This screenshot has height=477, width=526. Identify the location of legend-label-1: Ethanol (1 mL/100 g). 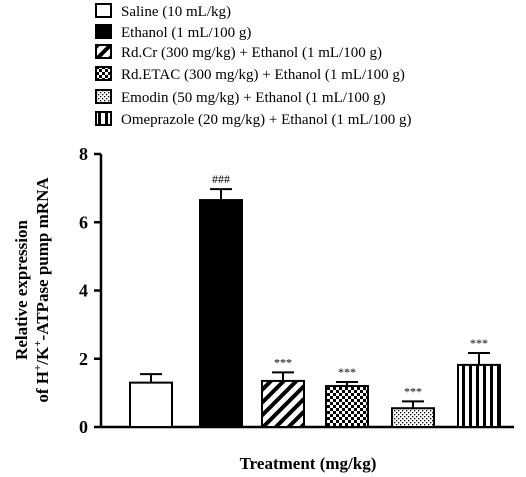
(186, 33).